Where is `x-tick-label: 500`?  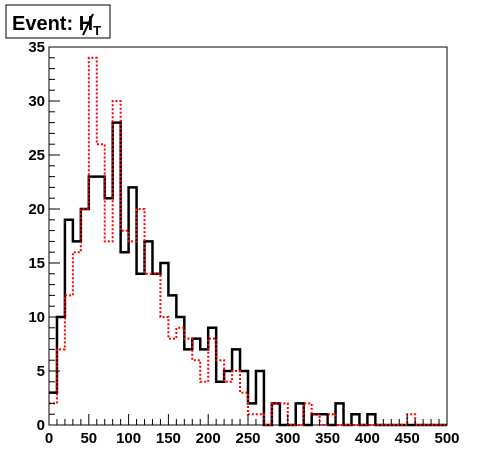
x-tick-label: 500 is located at coordinates (446, 438).